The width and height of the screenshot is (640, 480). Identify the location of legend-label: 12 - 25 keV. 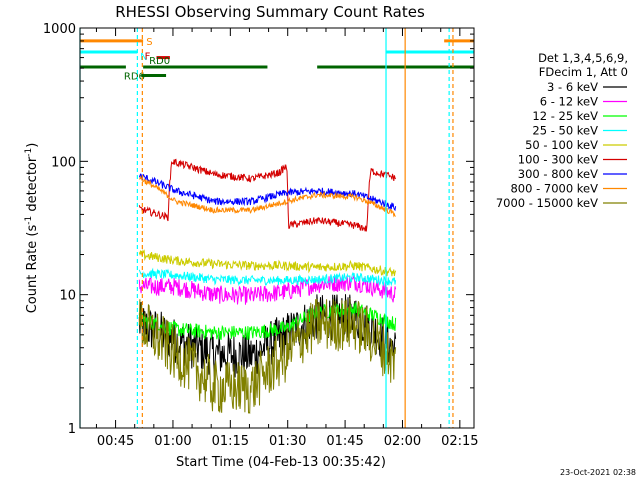
(565, 116).